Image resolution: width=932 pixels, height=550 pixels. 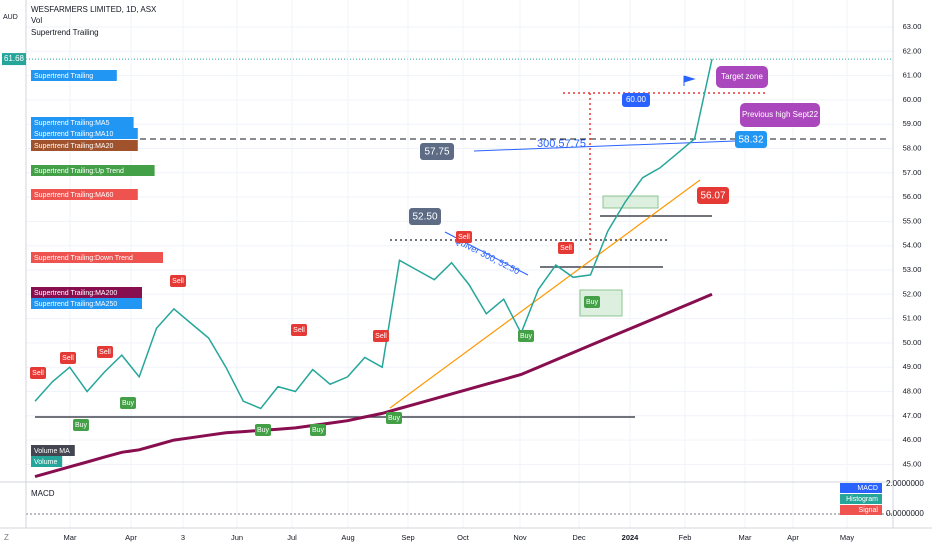 What do you see at coordinates (545, 294) in the screenshot?
I see `trend-line` at bounding box center [545, 294].